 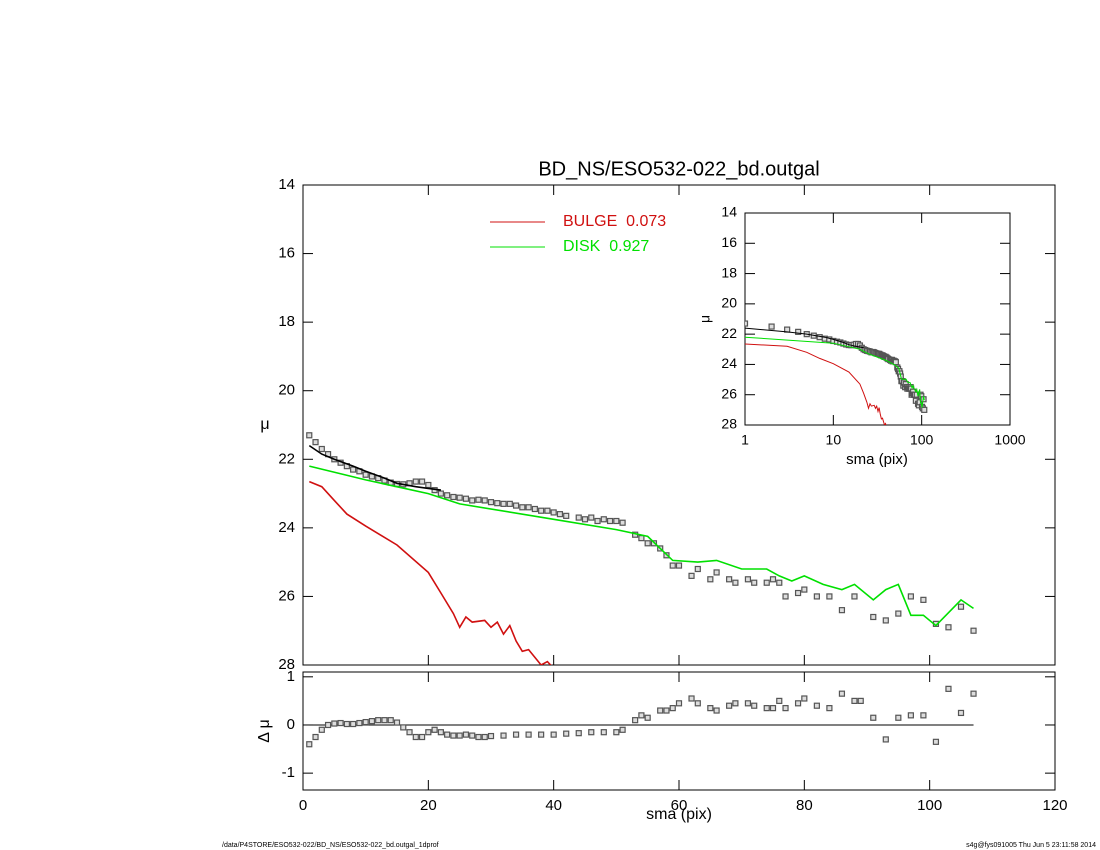 What do you see at coordinates (288, 772) in the screenshot?
I see `y-tick-label: -1` at bounding box center [288, 772].